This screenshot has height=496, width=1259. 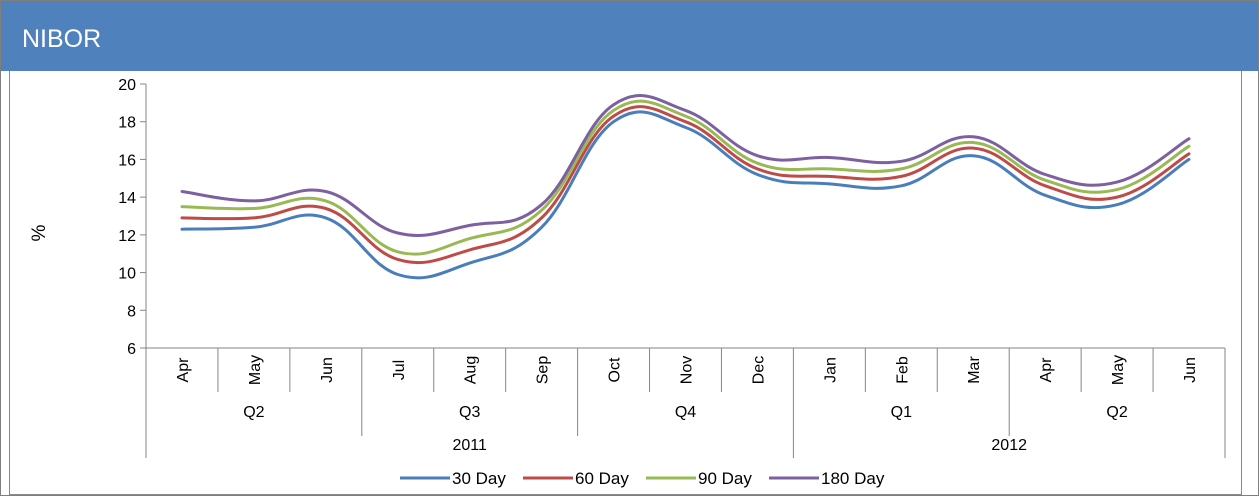 What do you see at coordinates (127, 274) in the screenshot?
I see `y-tick-label: 10` at bounding box center [127, 274].